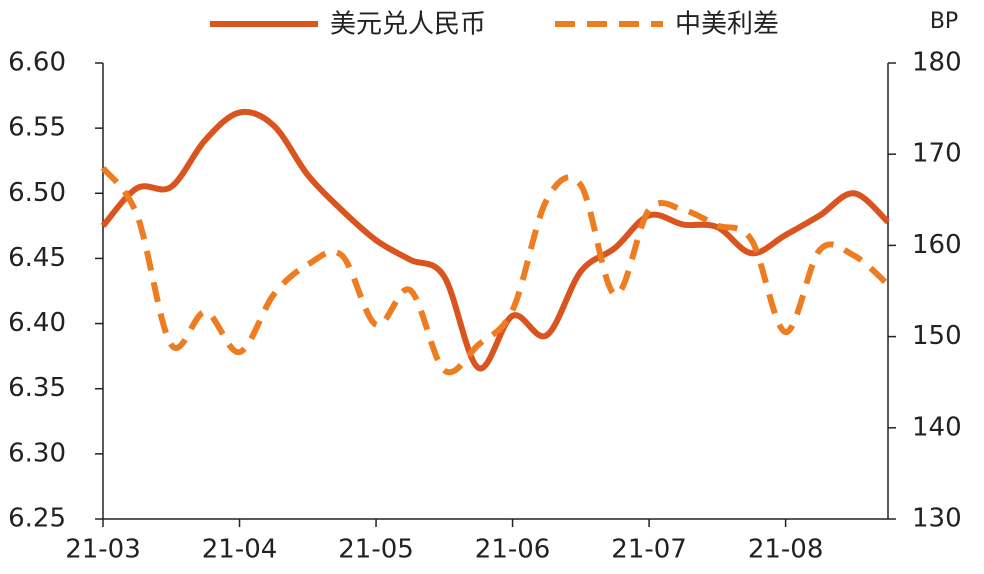 This screenshot has width=984, height=574. I want to click on legend-label: 美元兑人民币, so click(408, 25).